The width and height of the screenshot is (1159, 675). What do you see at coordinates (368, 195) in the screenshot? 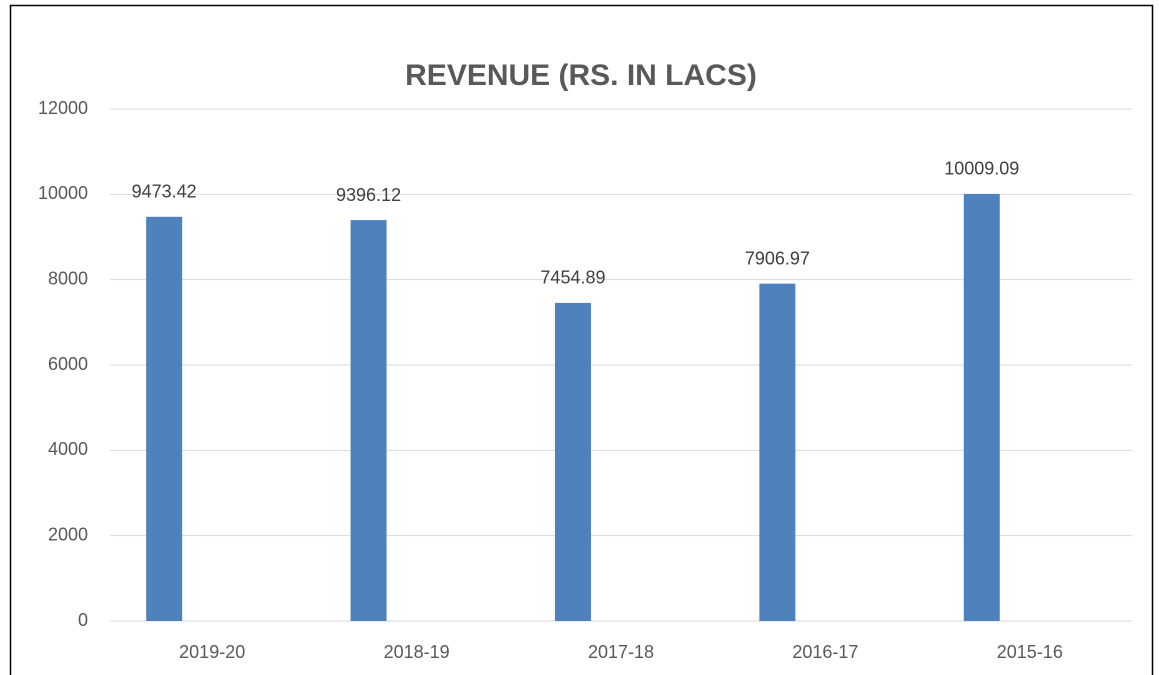
I see `data-label: 9396.12` at bounding box center [368, 195].